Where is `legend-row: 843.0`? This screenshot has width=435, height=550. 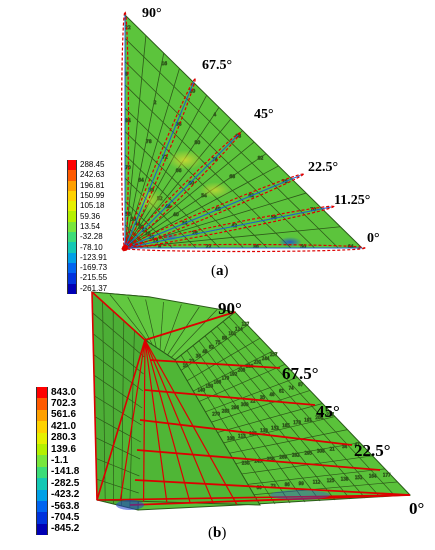
legend-row: 843.0 is located at coordinates (57, 392).